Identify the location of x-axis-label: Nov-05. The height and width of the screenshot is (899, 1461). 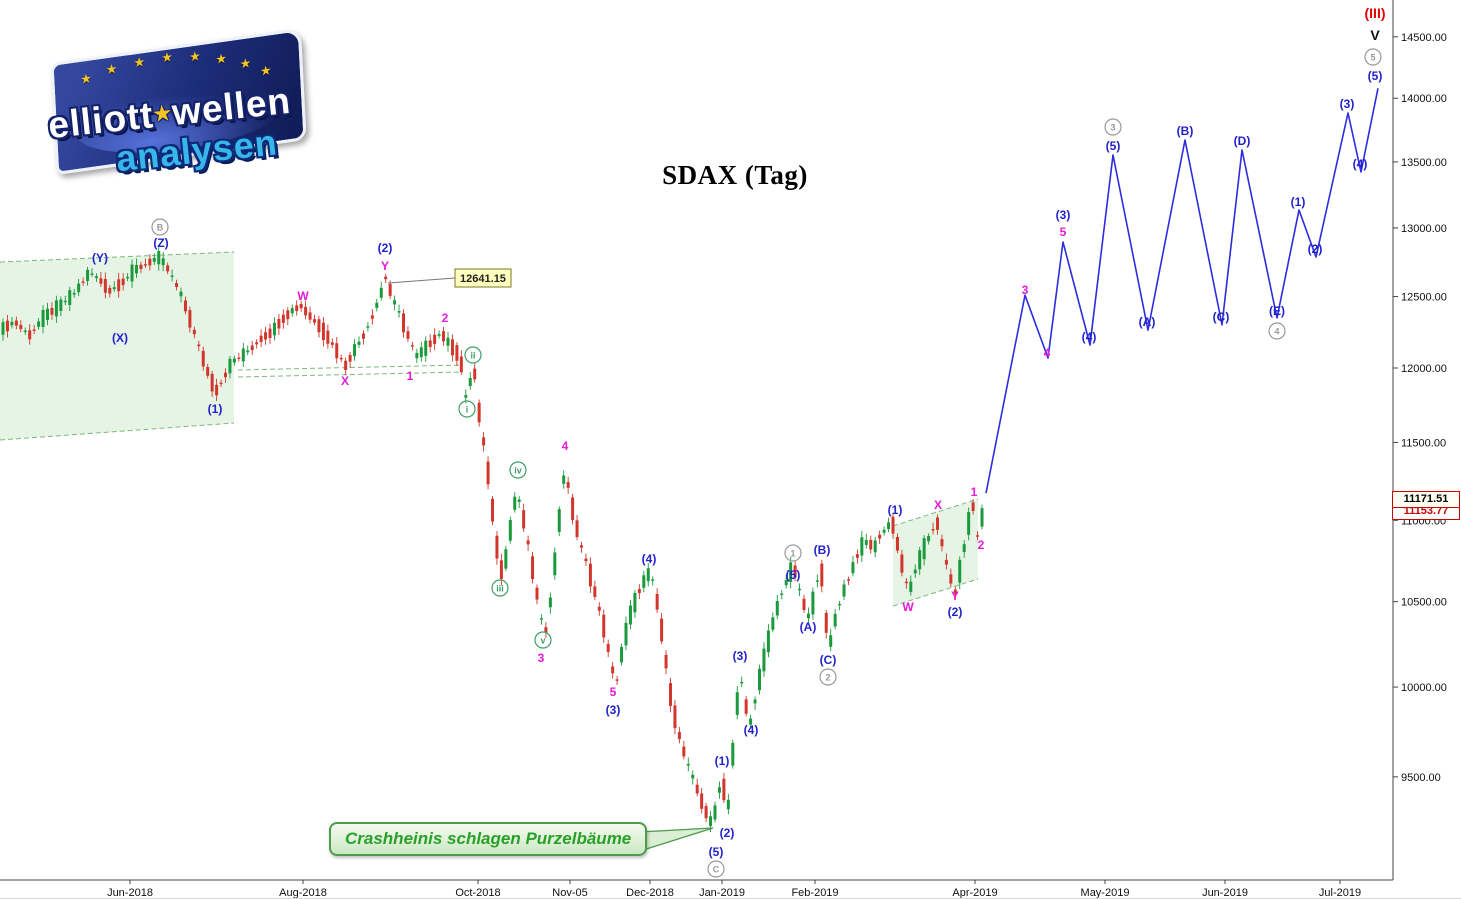
(569, 892).